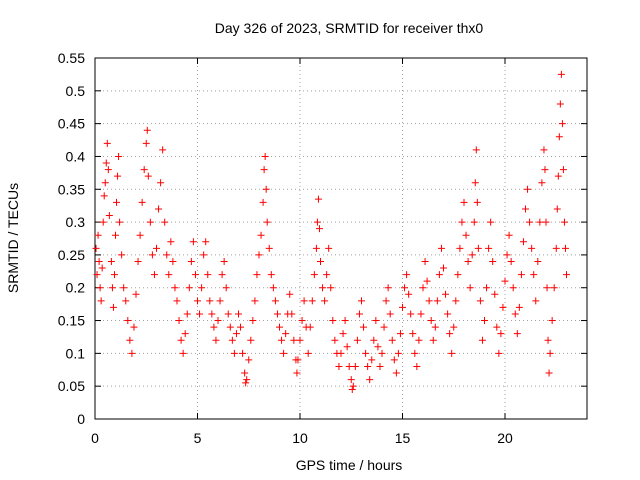 The height and width of the screenshot is (480, 640). Describe the element at coordinates (71, 321) in the screenshot. I see `y-tick-label: 0.15` at that location.